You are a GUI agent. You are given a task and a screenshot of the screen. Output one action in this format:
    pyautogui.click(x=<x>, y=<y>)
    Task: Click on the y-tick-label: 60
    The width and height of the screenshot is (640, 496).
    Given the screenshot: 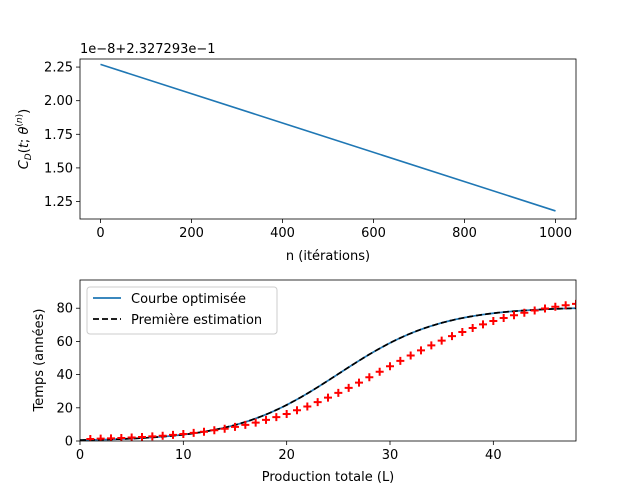 What is the action you would take?
    pyautogui.click(x=64, y=342)
    